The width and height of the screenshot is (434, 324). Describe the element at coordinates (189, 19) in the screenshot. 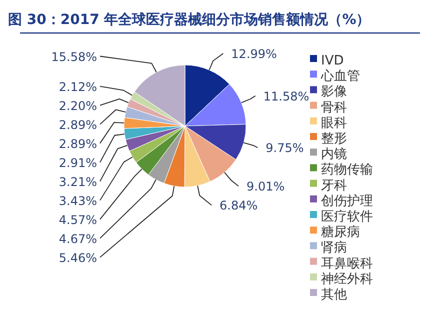

I see `chart-title: 图 30：2017 年全球医疗器械细分市场销售额情况（%）` at that location.